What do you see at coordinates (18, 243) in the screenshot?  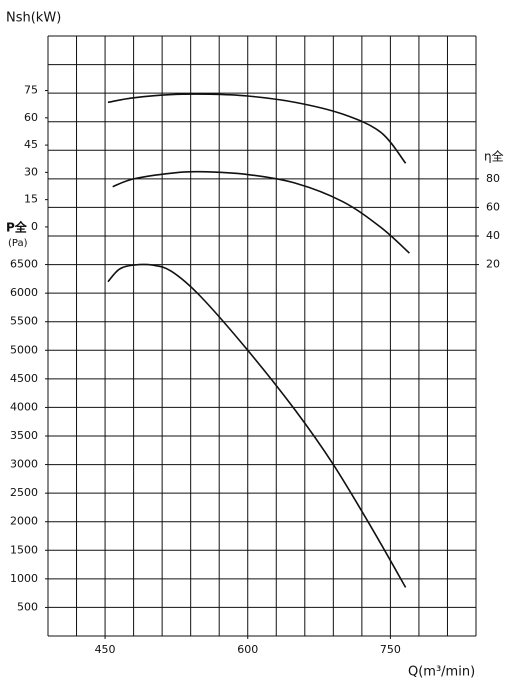 I see `y-axis-unit: (Pa)` at bounding box center [18, 243].